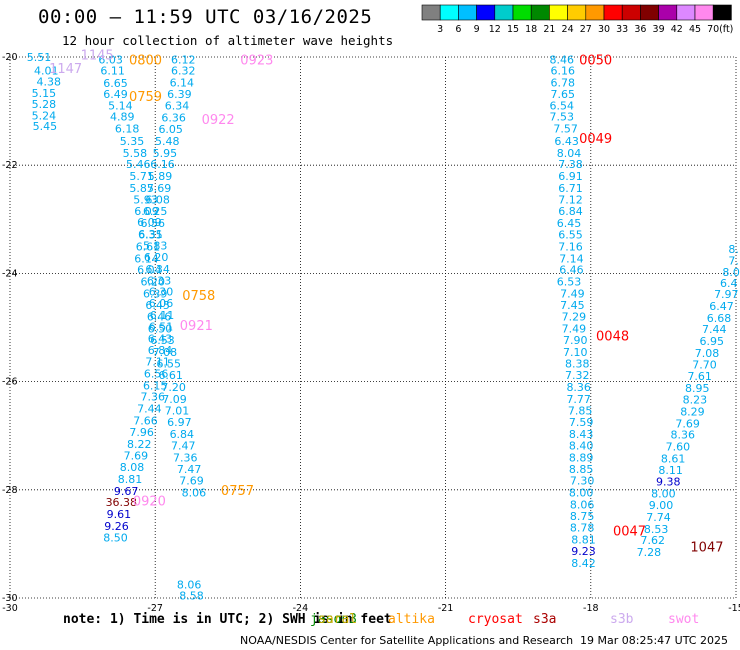 The image size is (740, 650). I want to click on wave-height-point: 8.0, so click(731, 272).